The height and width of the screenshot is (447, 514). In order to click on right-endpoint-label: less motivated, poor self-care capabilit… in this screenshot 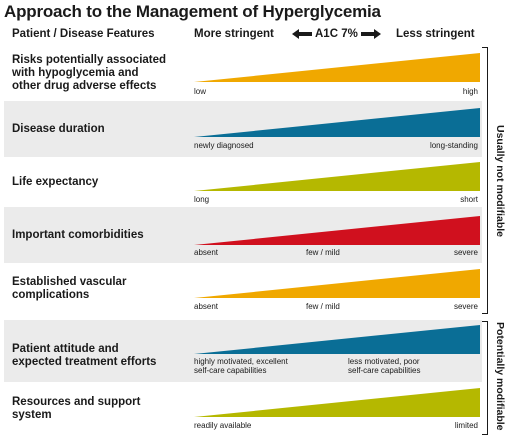, I will do `click(384, 366)`.